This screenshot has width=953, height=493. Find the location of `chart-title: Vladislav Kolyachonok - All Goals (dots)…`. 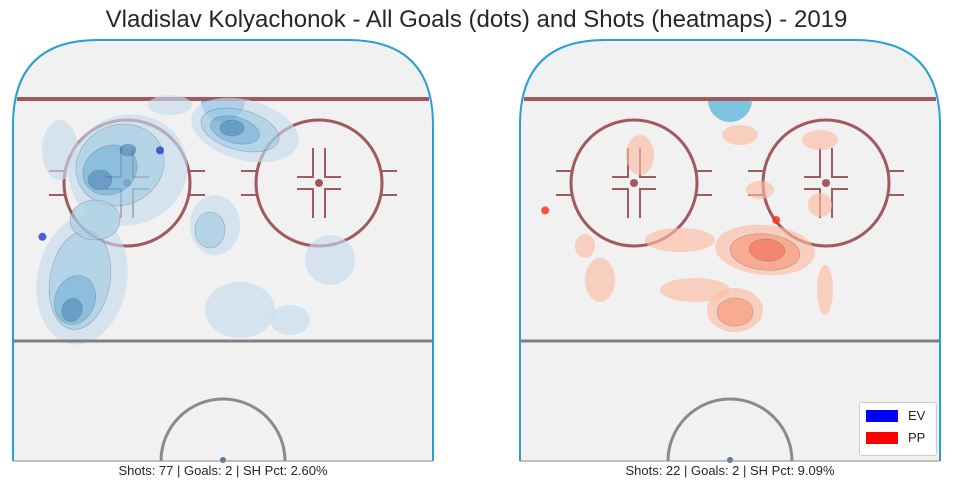

chart-title: Vladislav Kolyachonok - All Goals (dots)… is located at coordinates (476, 19).